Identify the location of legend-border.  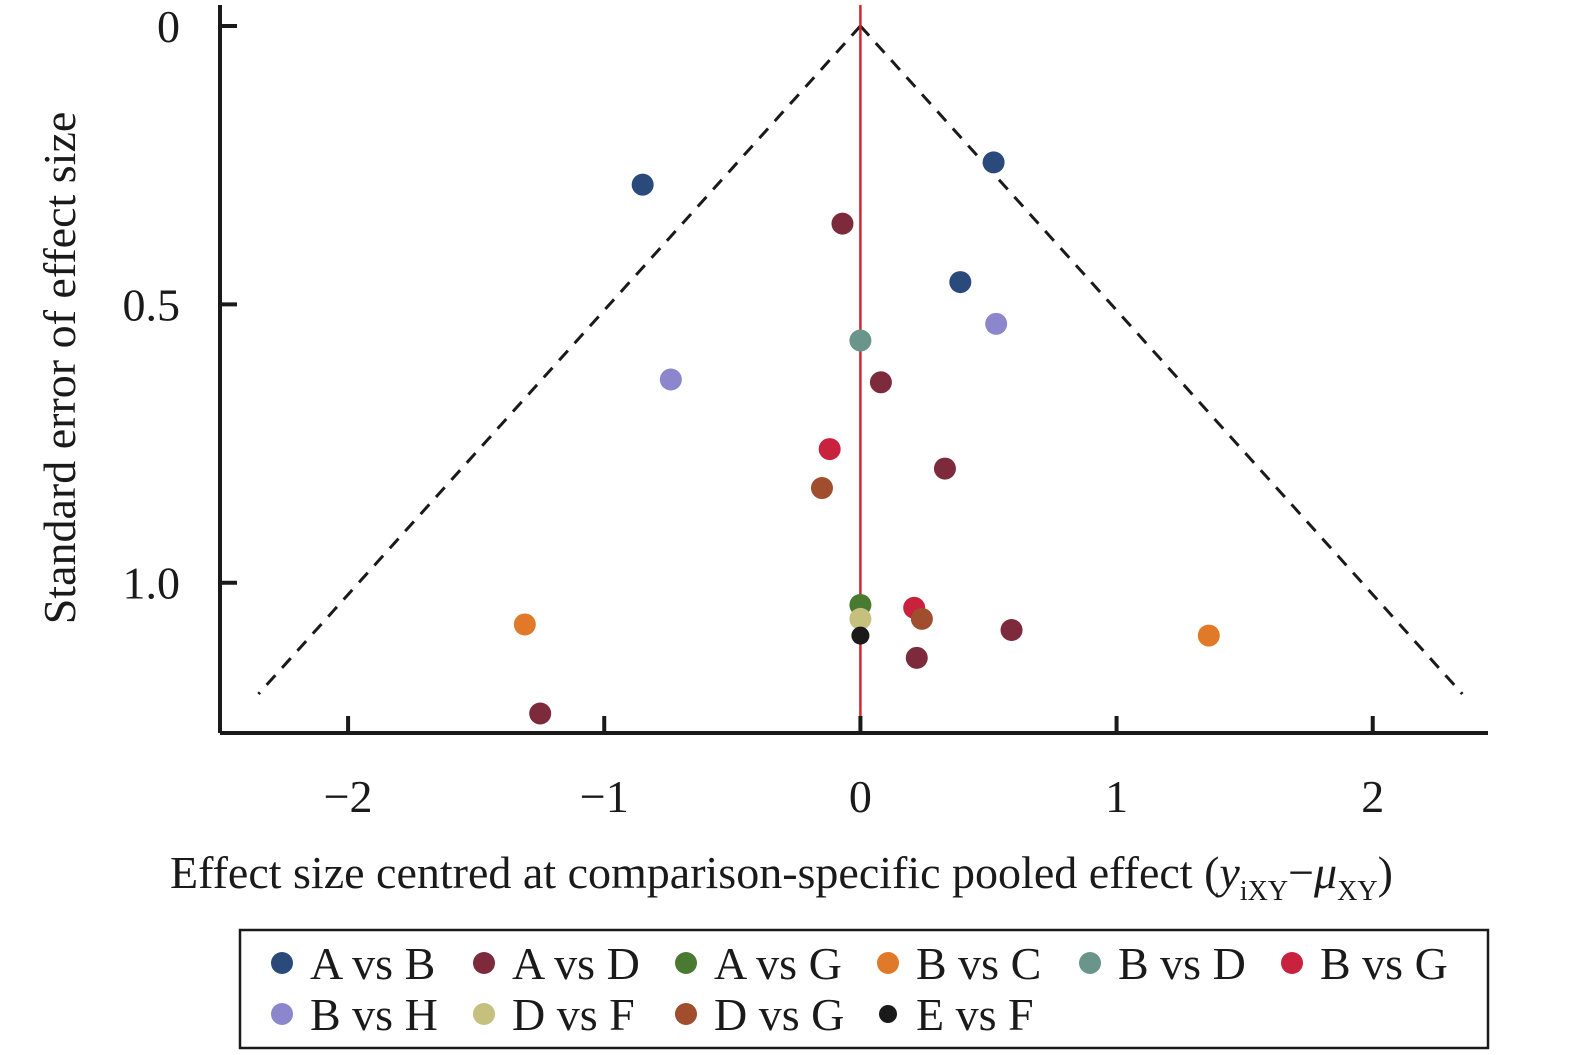
(864, 989).